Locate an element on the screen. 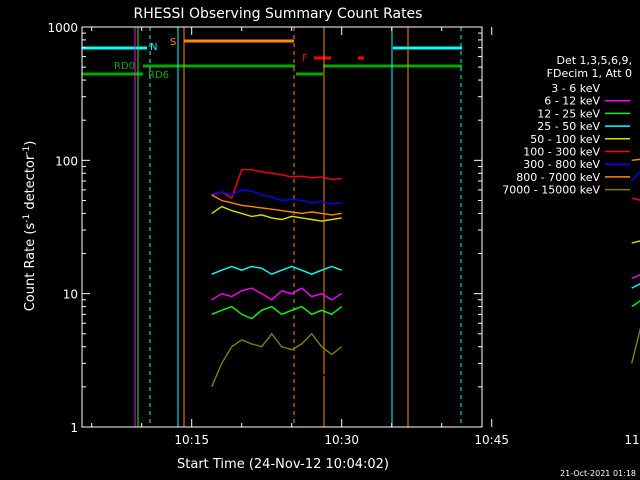  legend-label: 300 - 800 keV is located at coordinates (561, 164).